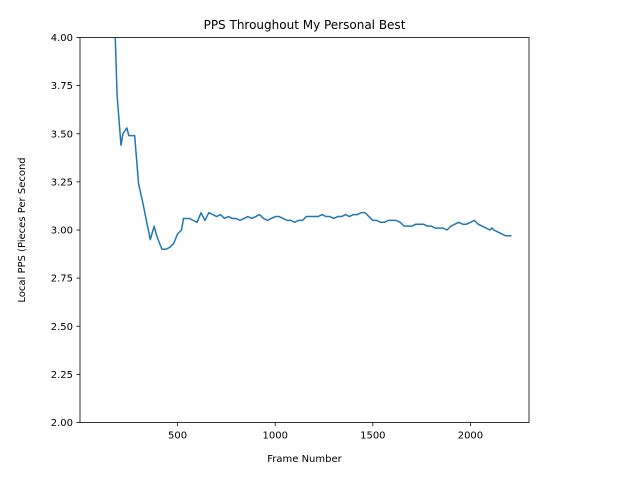 This screenshot has height=480, width=640. Describe the element at coordinates (62, 86) in the screenshot. I see `y-tick-label: 3.75` at that location.